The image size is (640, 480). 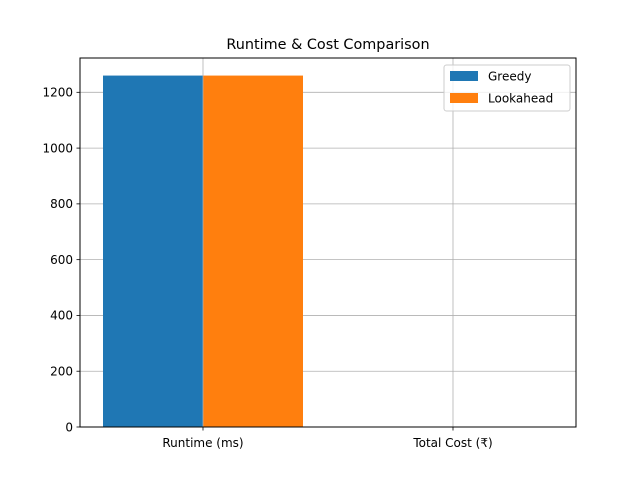 I want to click on y-tick-label: 1200, so click(x=57, y=93).